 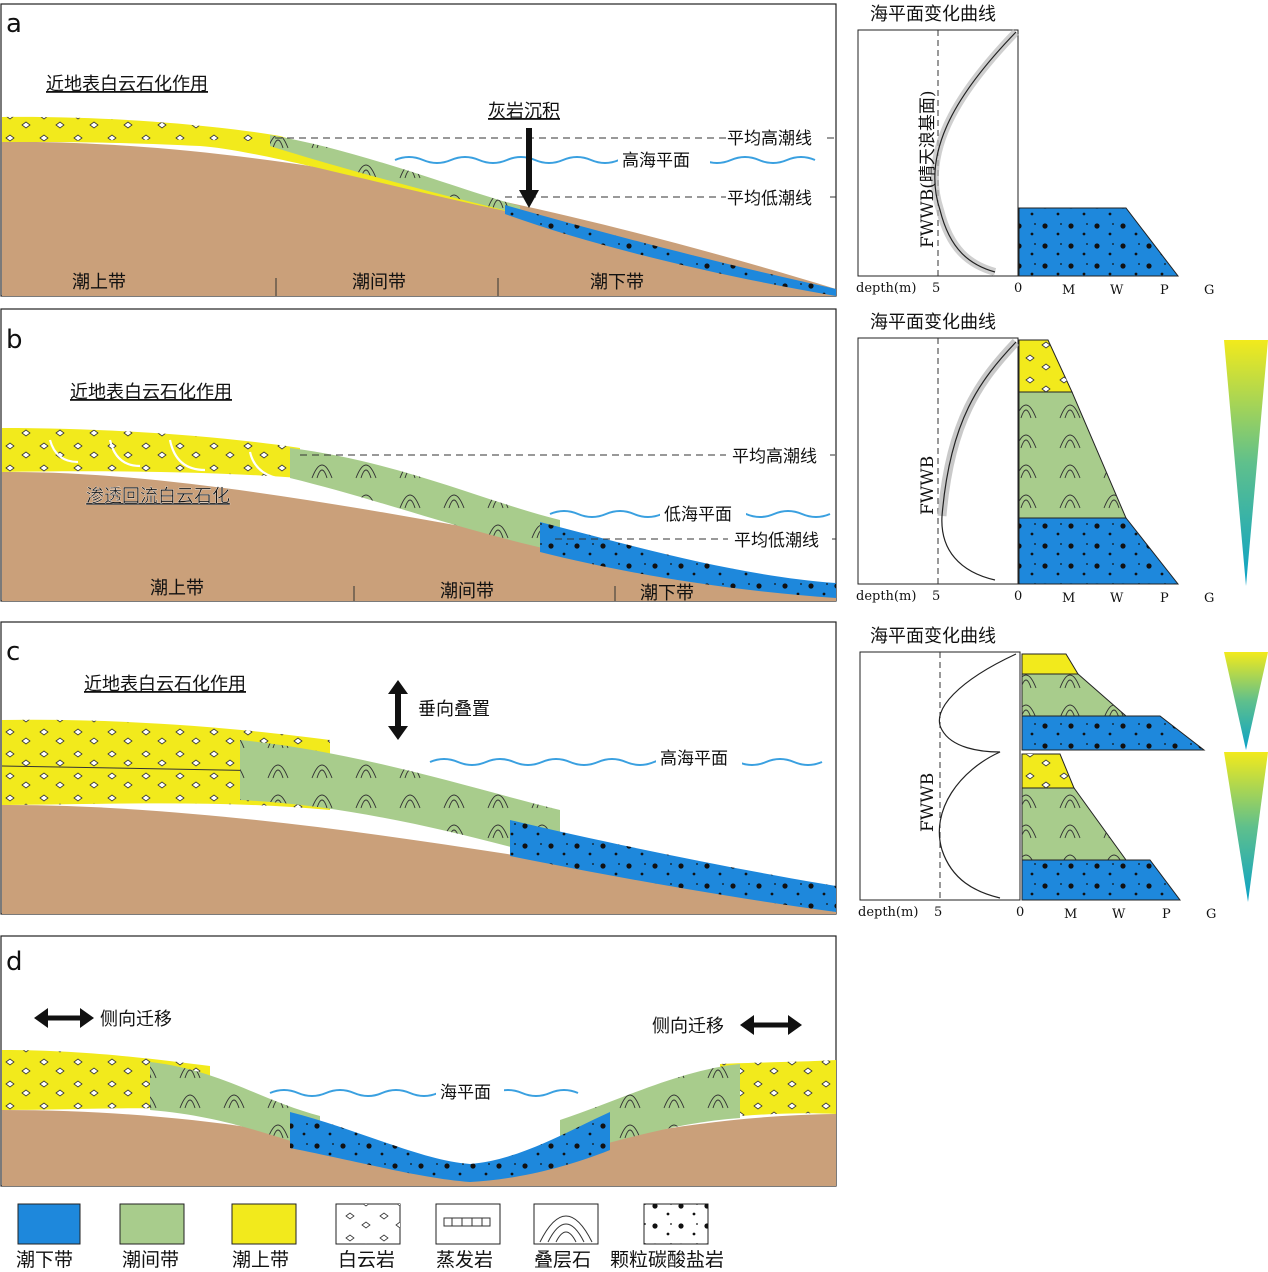 What do you see at coordinates (366, 1260) in the screenshot?
I see `legend-label: 白云岩` at bounding box center [366, 1260].